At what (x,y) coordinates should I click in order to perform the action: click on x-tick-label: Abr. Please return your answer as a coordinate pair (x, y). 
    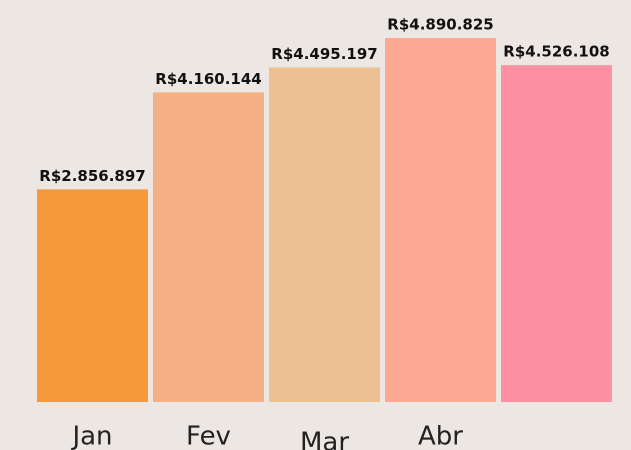
    Looking at the image, I should click on (440, 436).